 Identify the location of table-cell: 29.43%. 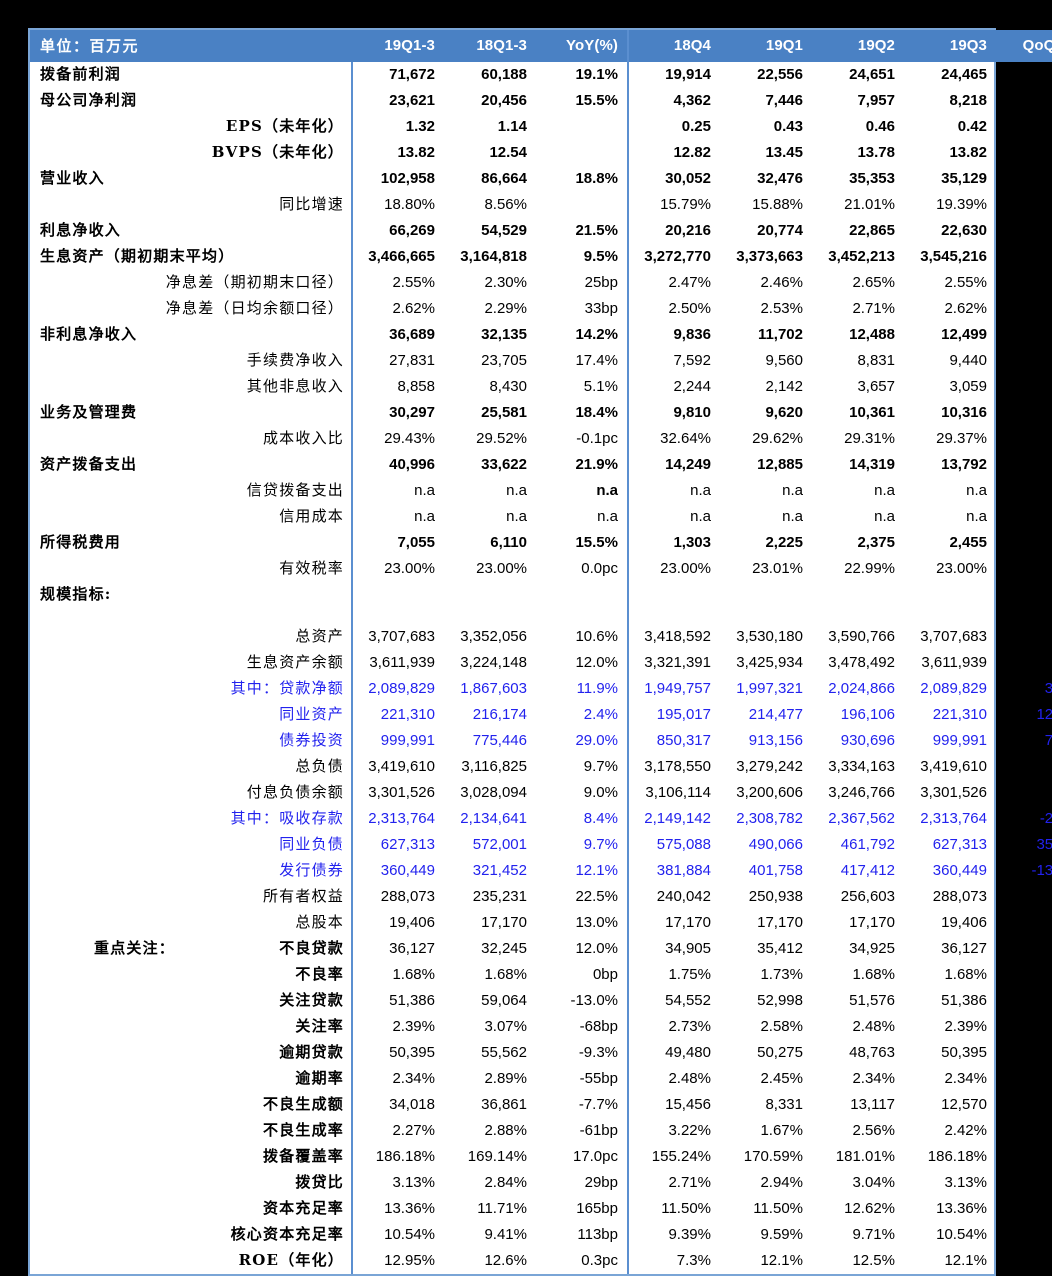
(409, 438).